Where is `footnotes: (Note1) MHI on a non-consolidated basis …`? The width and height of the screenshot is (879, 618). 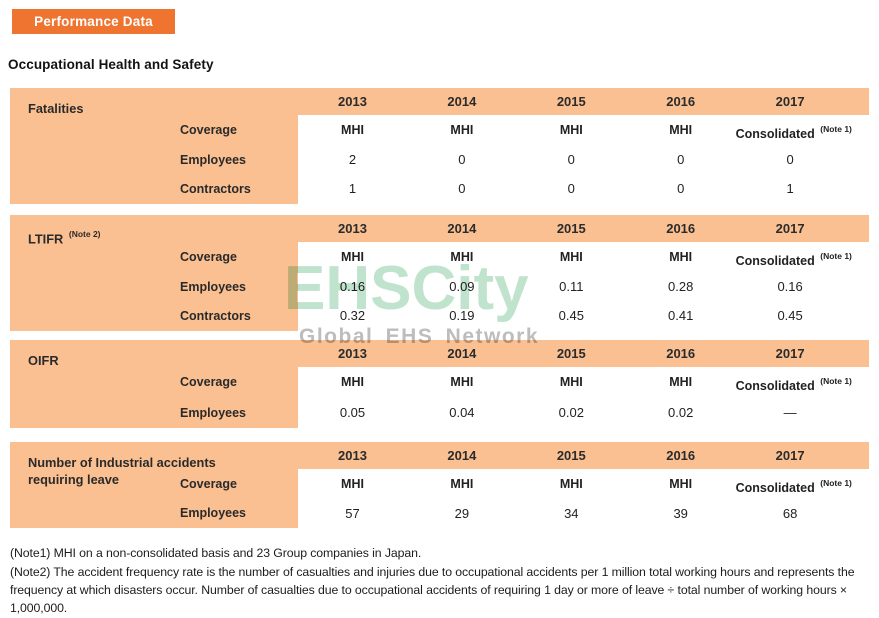
footnotes: (Note1) MHI on a non-consolidated basis … is located at coordinates (440, 581).